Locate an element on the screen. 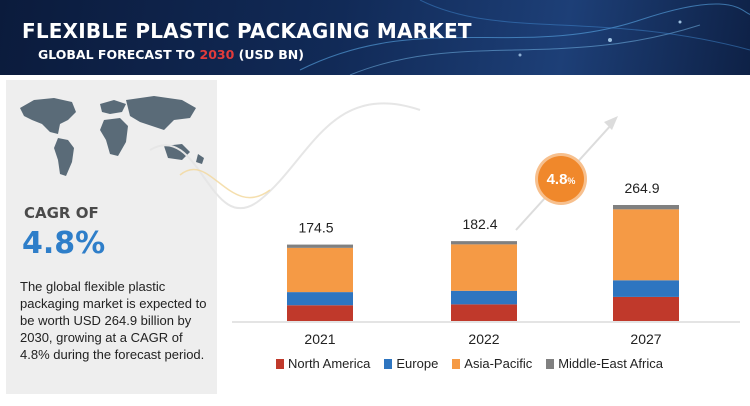 The height and width of the screenshot is (406, 750). total-label-2022: 182.4 is located at coordinates (479, 224).